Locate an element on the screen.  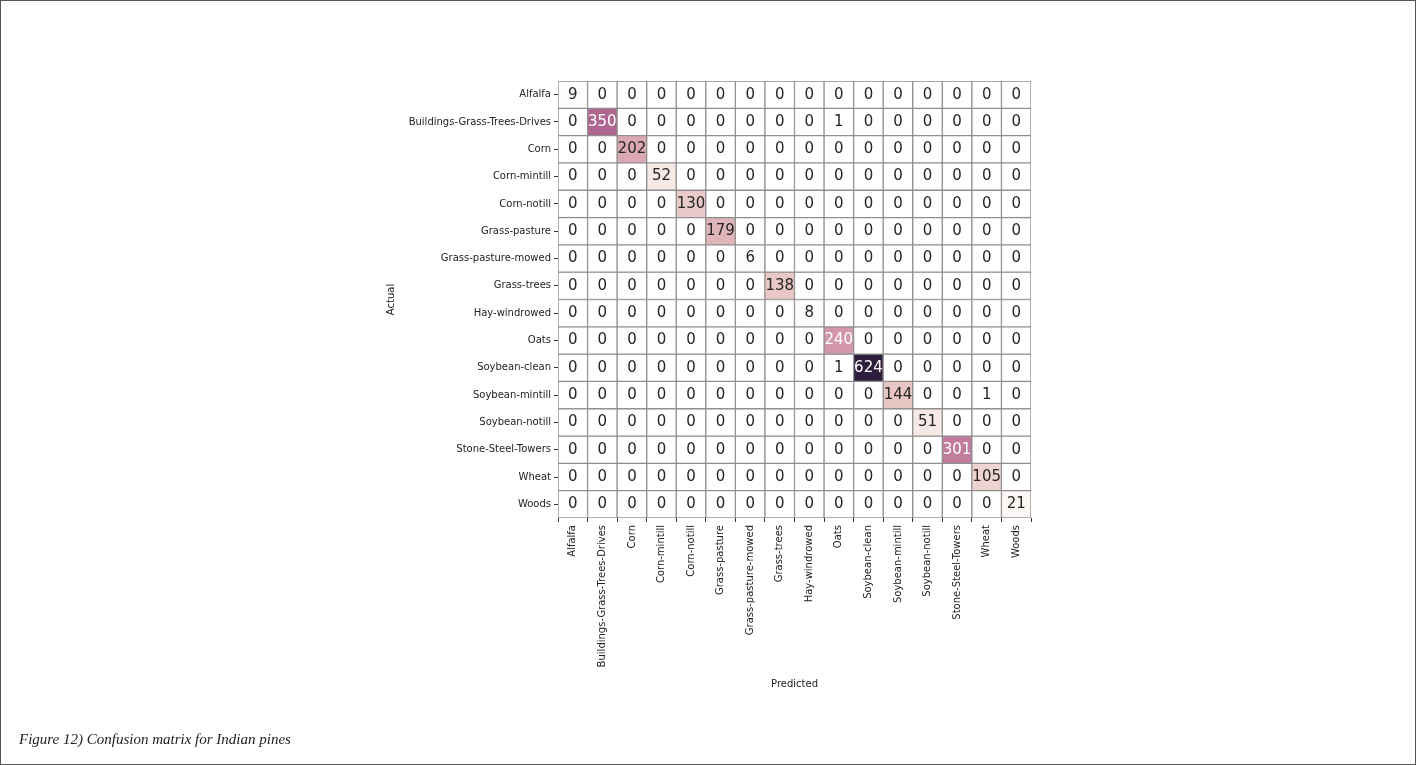
y-tick-label: Alfalfa is located at coordinates (535, 94).